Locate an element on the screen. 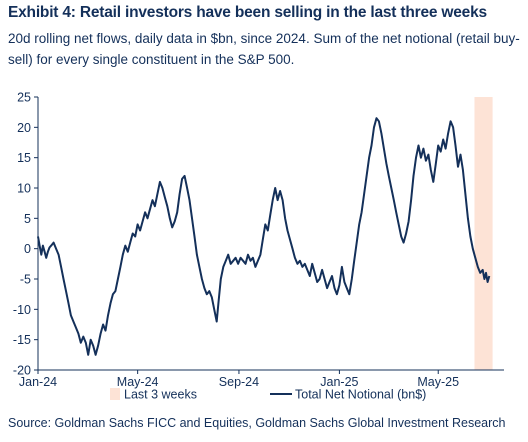  x-tick-label: May-25 is located at coordinates (438, 382).